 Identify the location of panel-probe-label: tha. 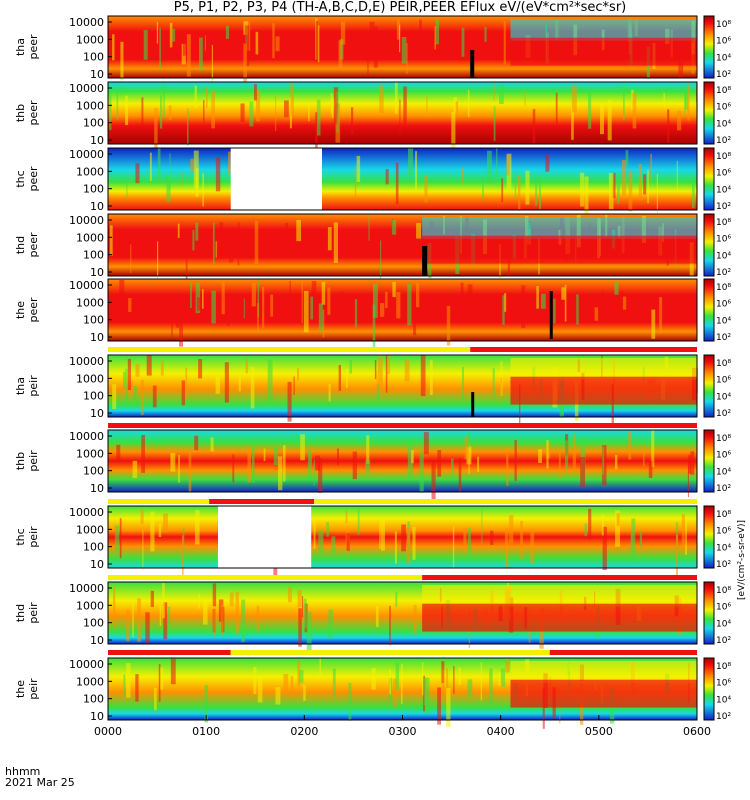
(20, 47).